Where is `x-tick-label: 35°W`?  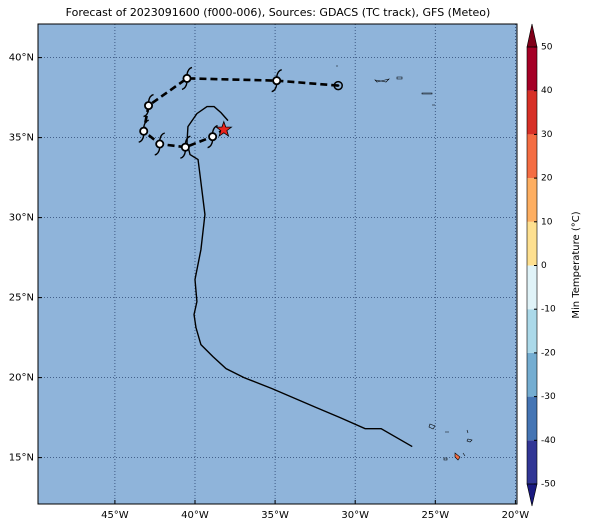 x-tick-label: 35°W is located at coordinates (275, 515).